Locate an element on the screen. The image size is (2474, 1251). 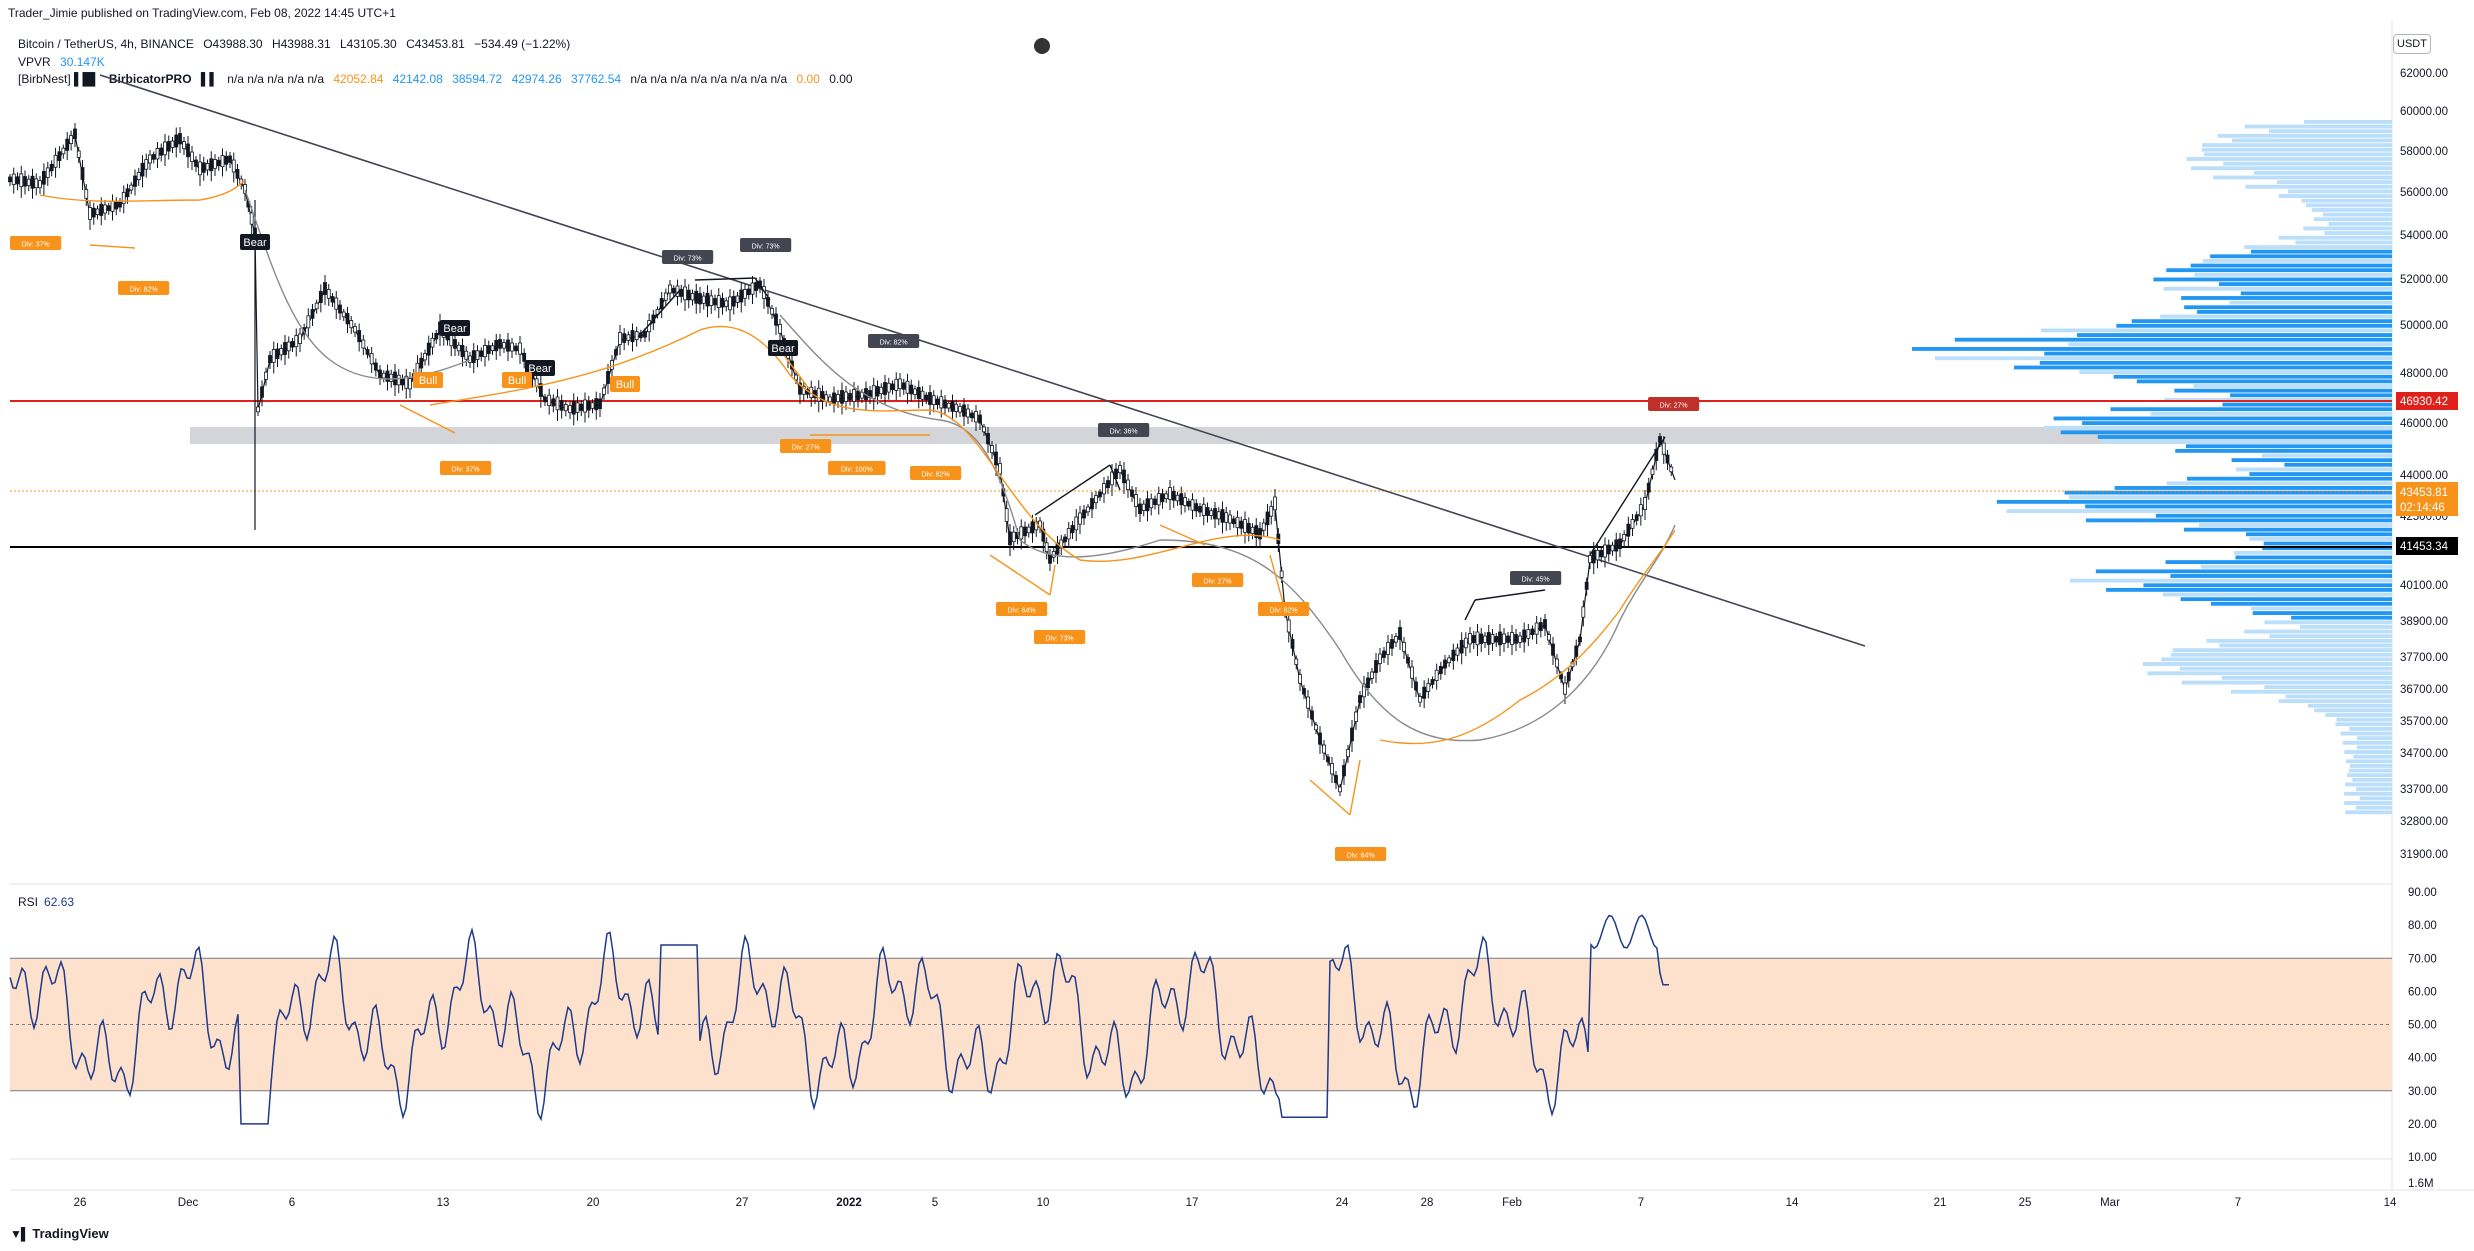
birb-name-2: BirbicatorPRO is located at coordinates (150, 79).